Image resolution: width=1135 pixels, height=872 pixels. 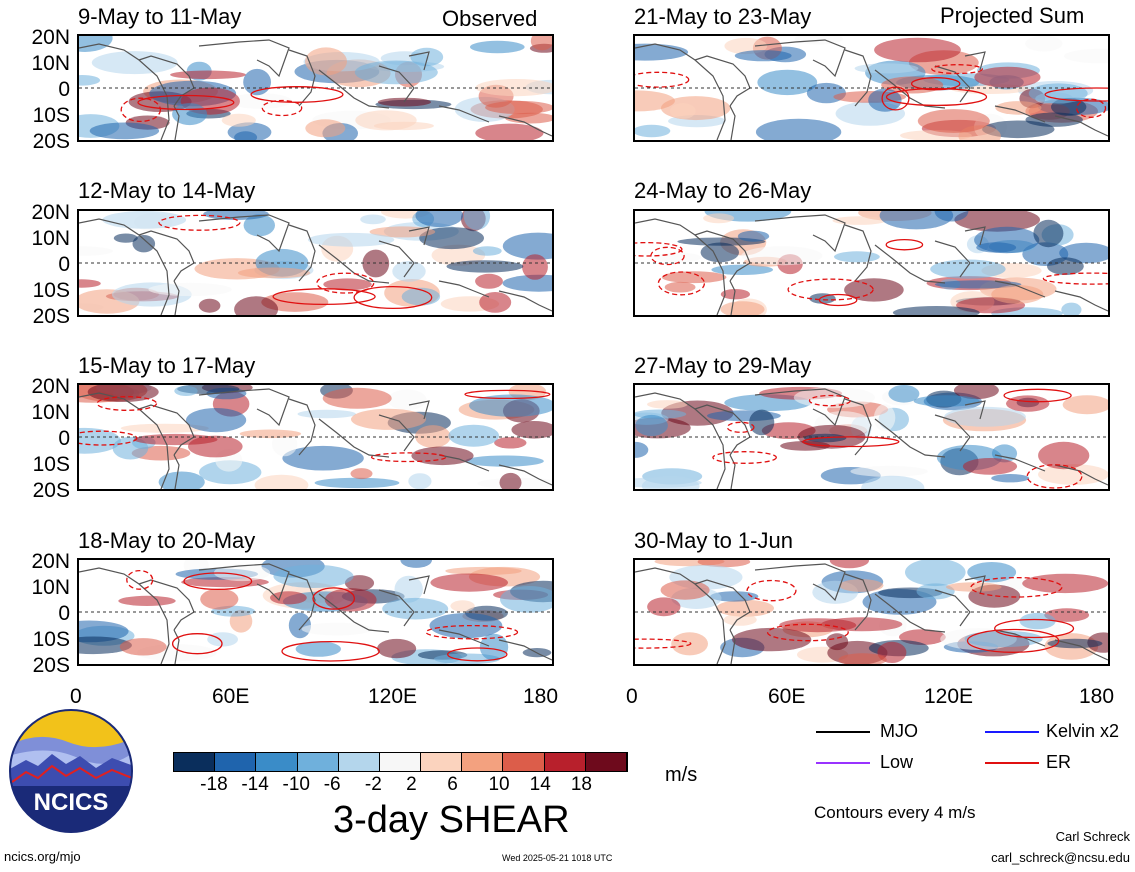 I want to click on x-label-left-180: 180, so click(x=541, y=696).